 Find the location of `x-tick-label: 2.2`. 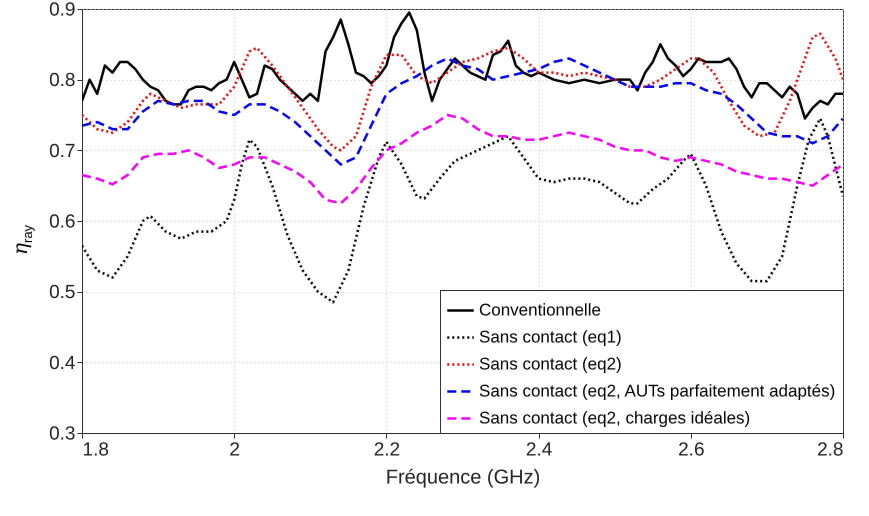

x-tick-label: 2.2 is located at coordinates (387, 450).